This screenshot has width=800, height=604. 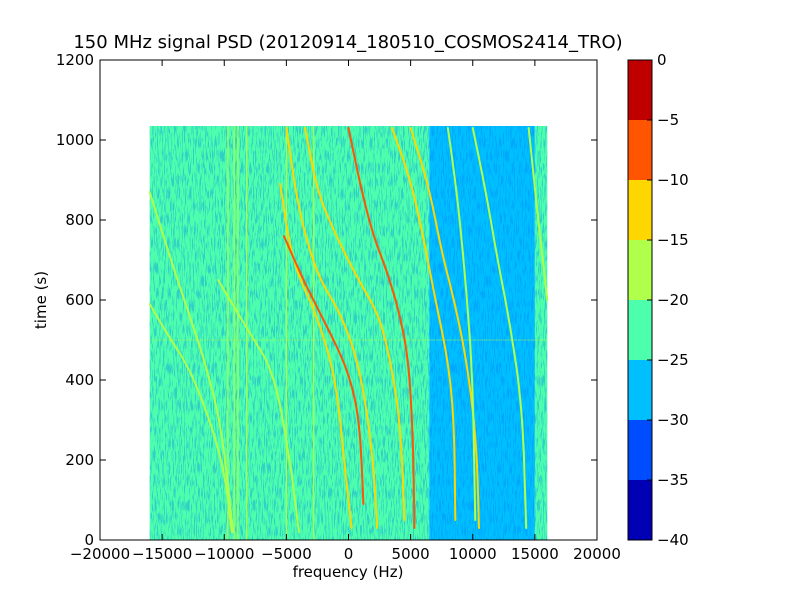 What do you see at coordinates (673, 360) in the screenshot?
I see `colorbar-tick-label-5: −25` at bounding box center [673, 360].